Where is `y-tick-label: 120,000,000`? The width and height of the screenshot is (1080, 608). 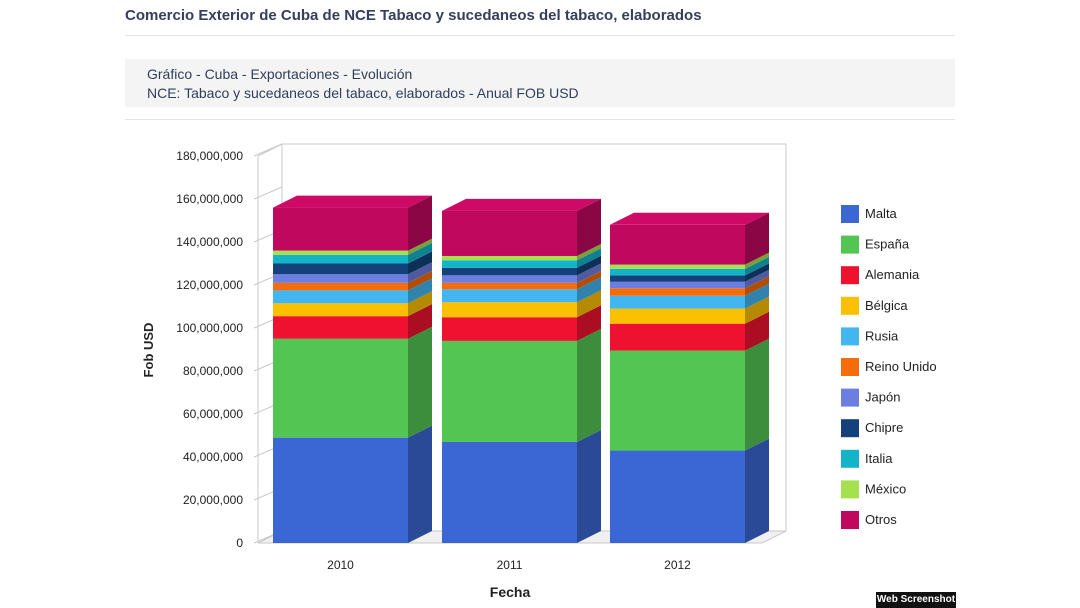 y-tick-label: 120,000,000 is located at coordinates (209, 285).